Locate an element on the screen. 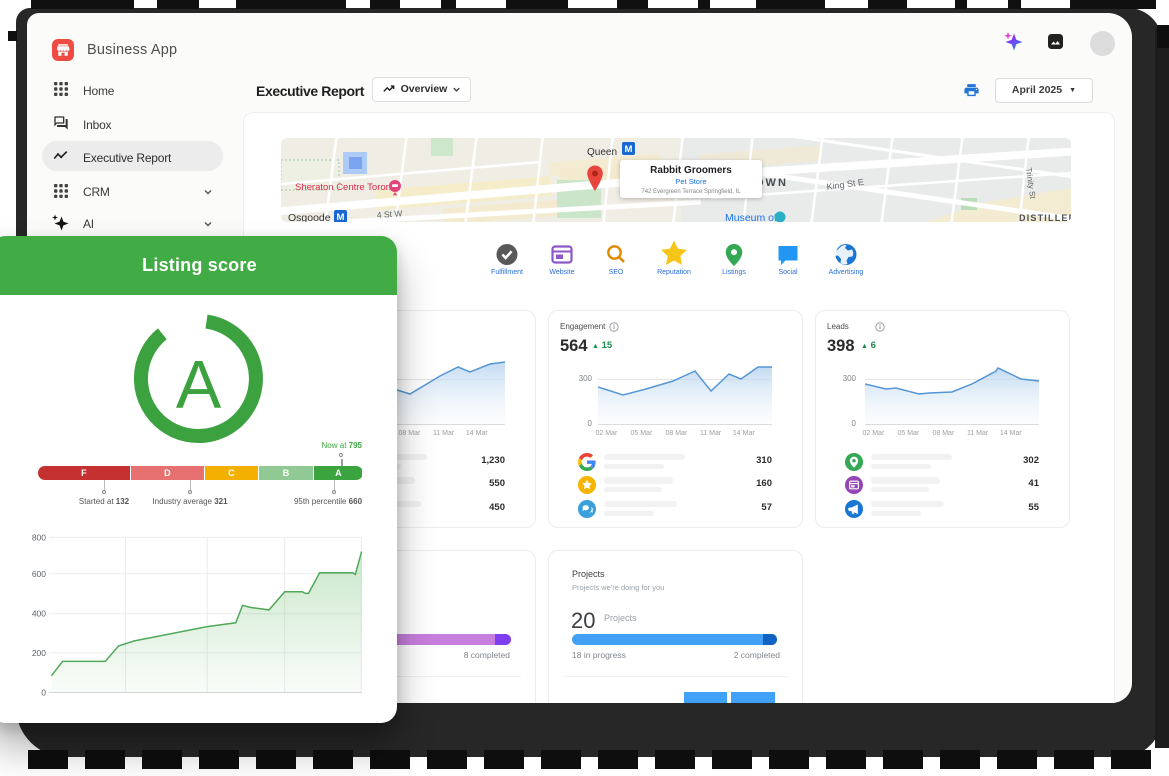 The width and height of the screenshot is (1169, 776). svg-text: Website is located at coordinates (561, 272).